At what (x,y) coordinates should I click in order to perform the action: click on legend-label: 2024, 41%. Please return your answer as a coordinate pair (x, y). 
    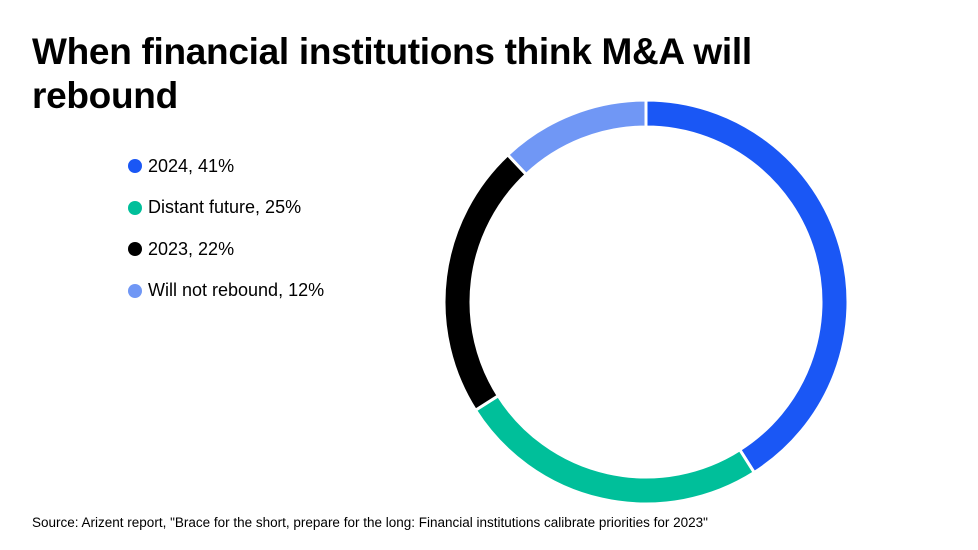
    Looking at the image, I should click on (191, 165).